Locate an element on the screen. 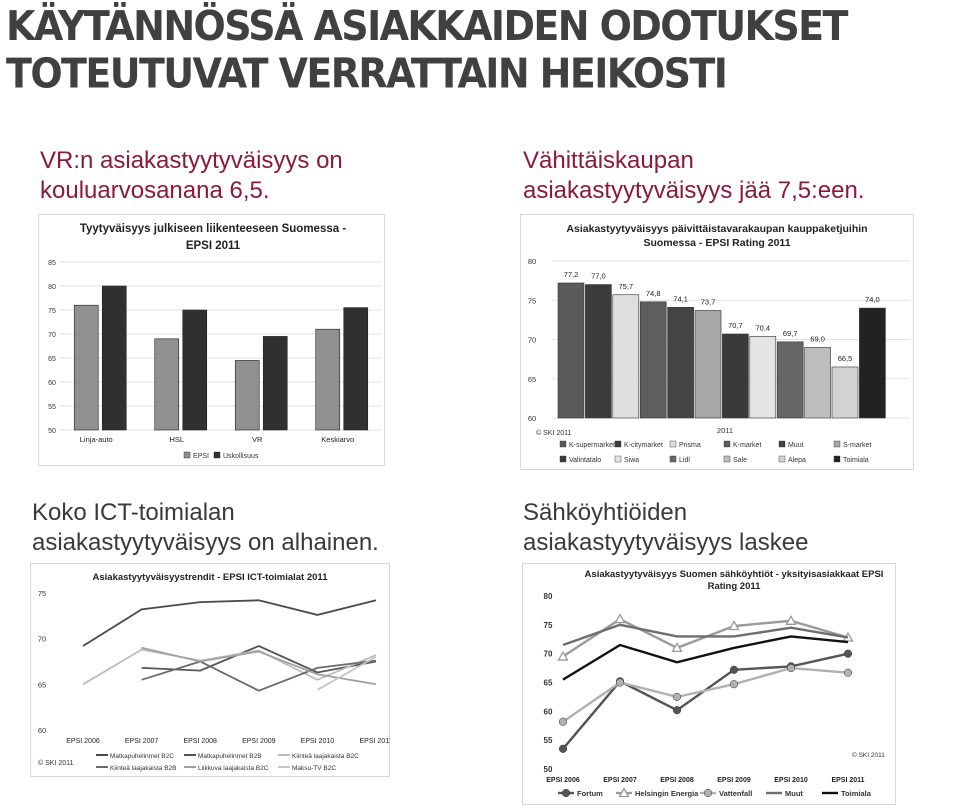 This screenshot has height=811, width=960. chart4-legend-label: Helsingin Energia is located at coordinates (667, 793).